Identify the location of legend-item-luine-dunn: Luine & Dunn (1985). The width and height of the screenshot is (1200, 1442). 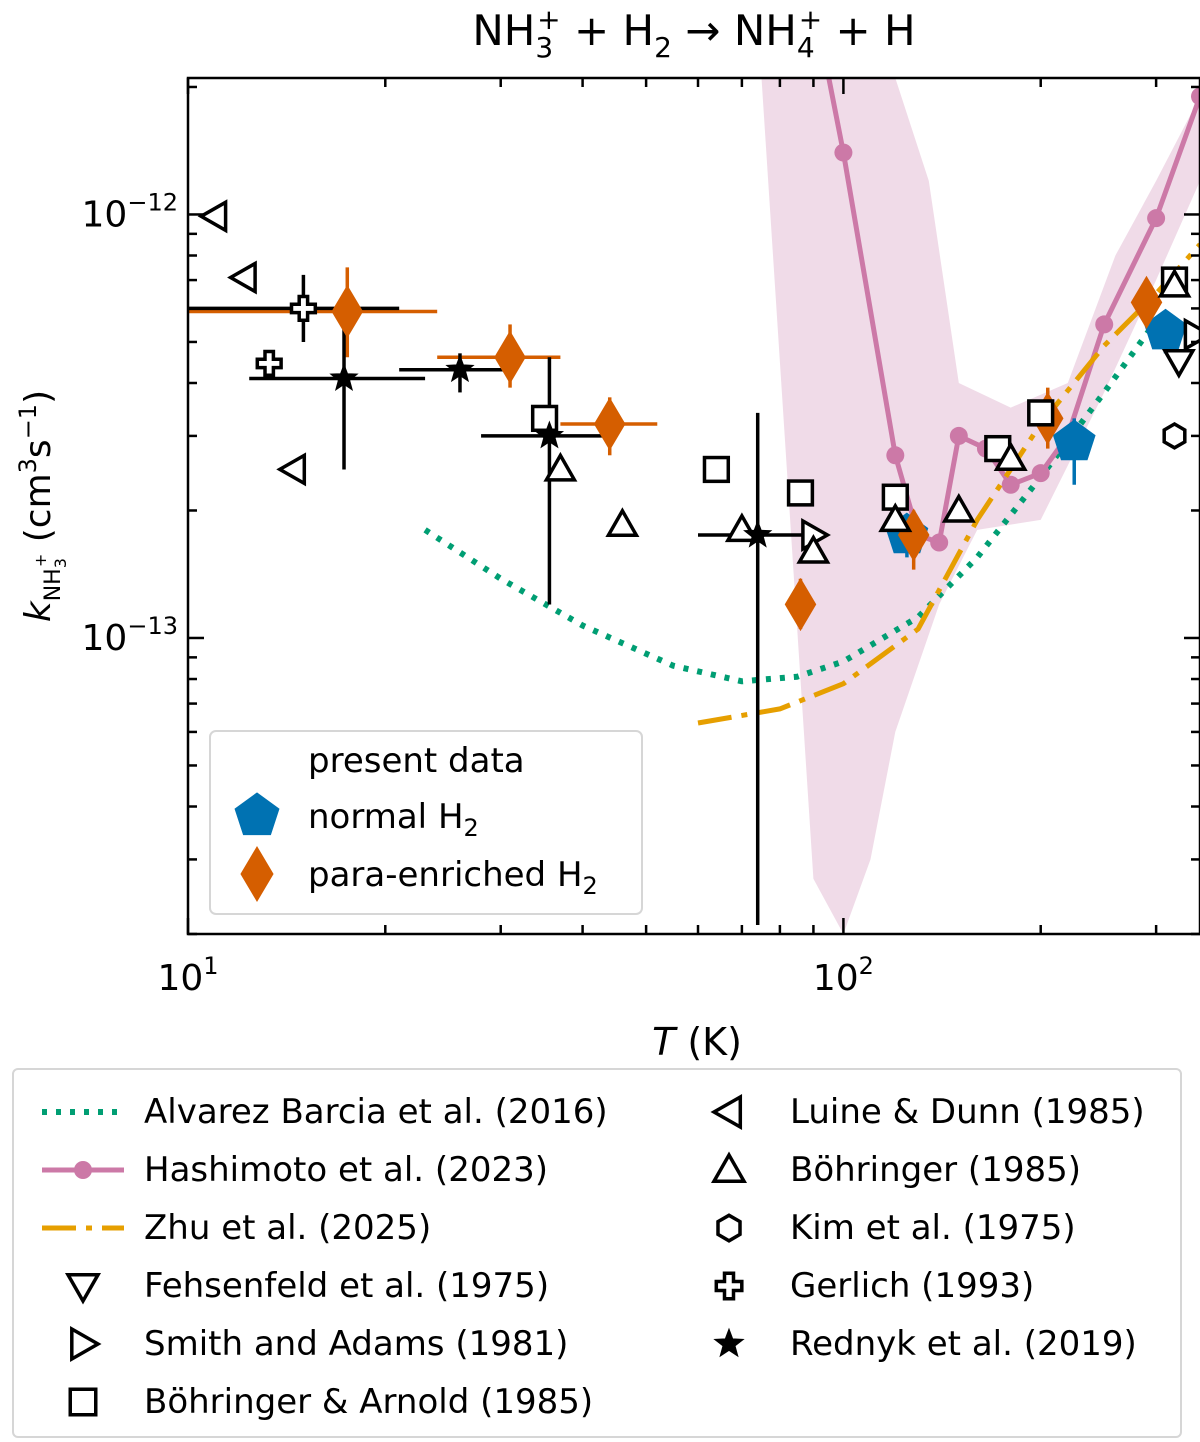
(911, 1112).